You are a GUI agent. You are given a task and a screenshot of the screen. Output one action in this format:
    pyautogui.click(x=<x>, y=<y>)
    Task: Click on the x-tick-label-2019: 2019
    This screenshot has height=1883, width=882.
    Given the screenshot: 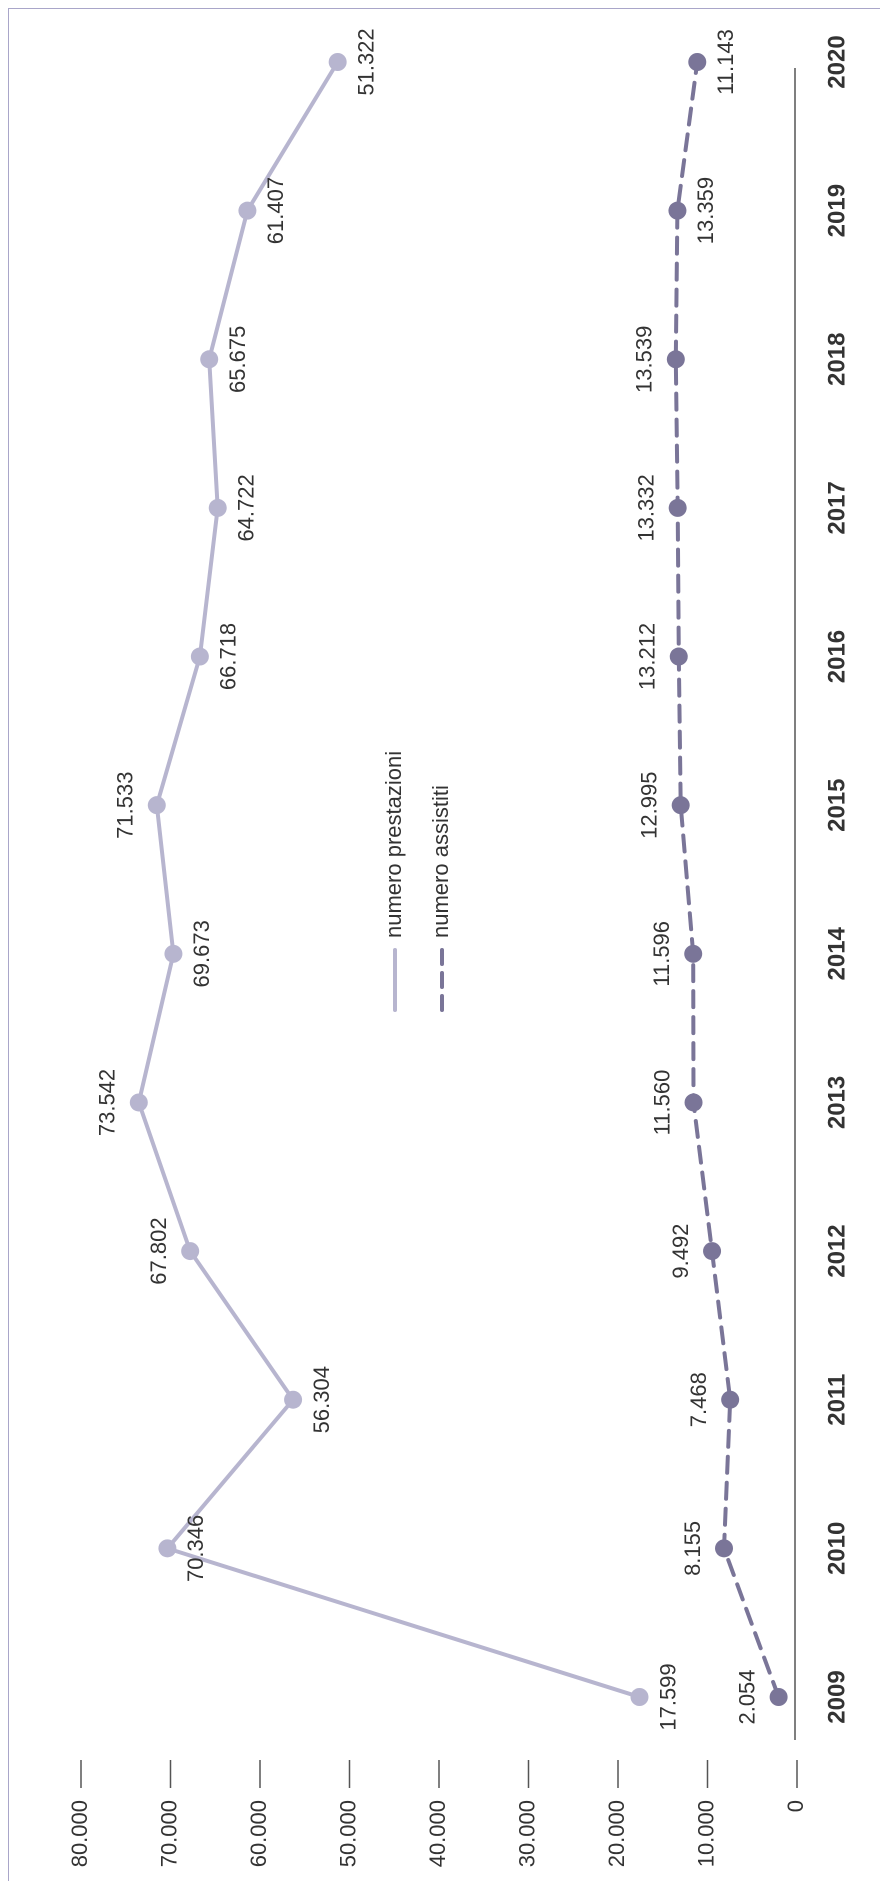 What is the action you would take?
    pyautogui.click(x=836, y=210)
    